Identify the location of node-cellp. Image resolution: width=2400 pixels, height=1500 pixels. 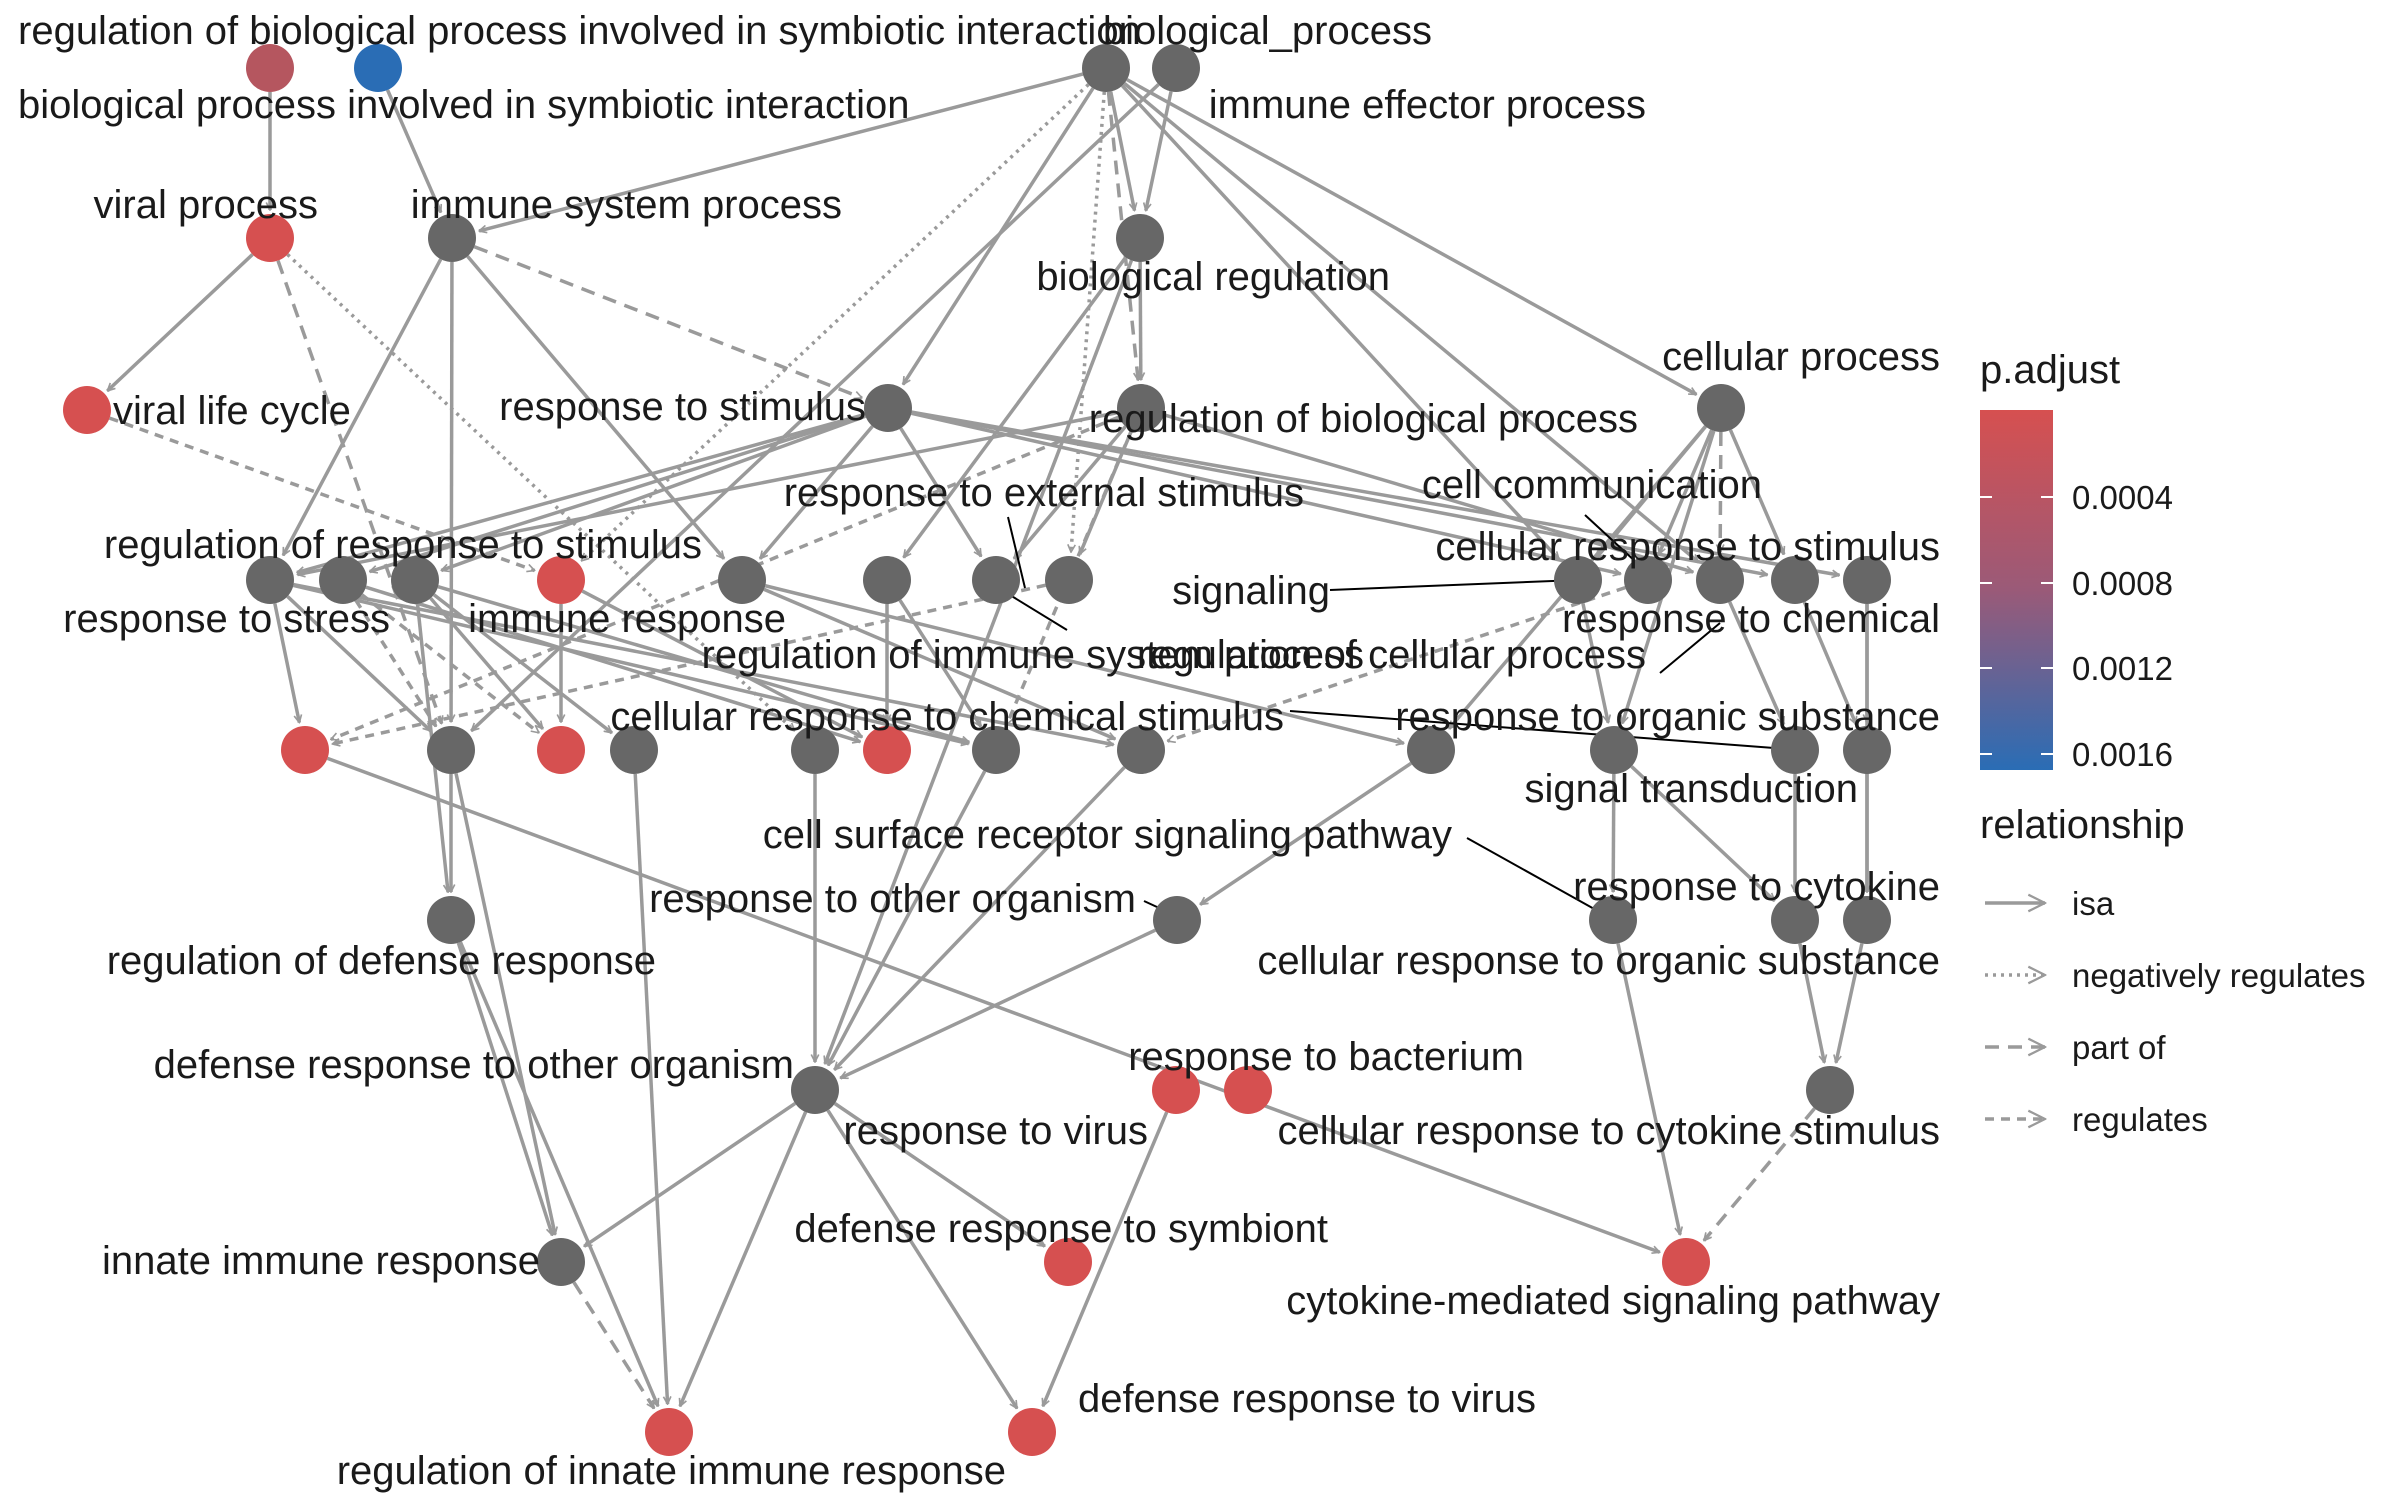
(1721, 408).